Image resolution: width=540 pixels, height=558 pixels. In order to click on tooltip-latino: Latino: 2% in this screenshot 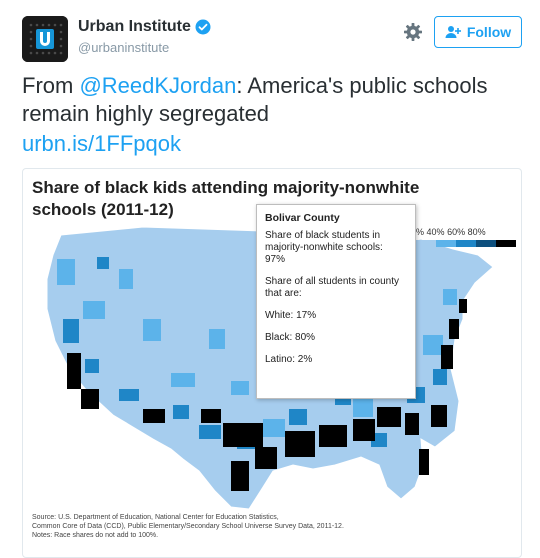, I will do `click(289, 359)`.